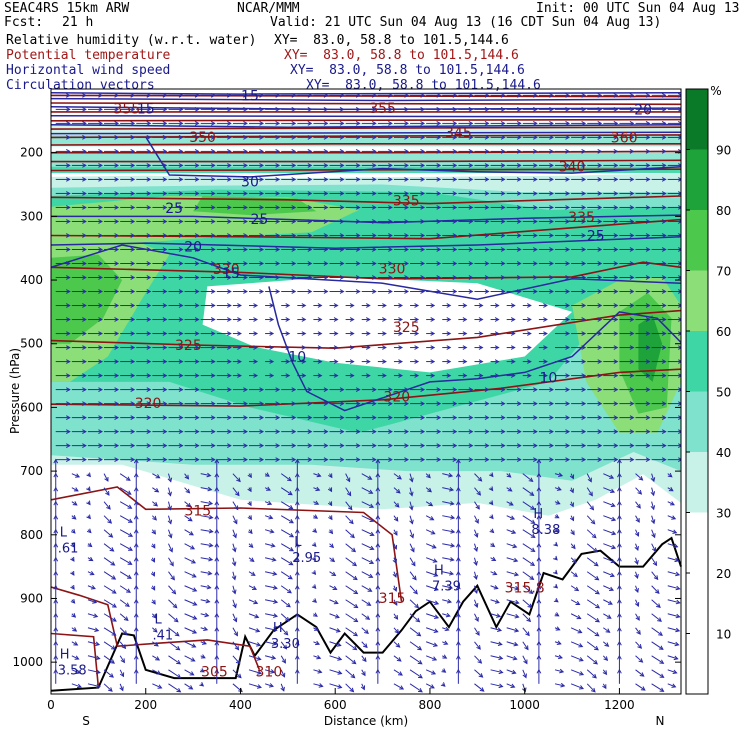 This screenshot has width=740, height=740. What do you see at coordinates (67, 8) in the screenshot?
I see `model-title: SEAC4RS 15km ARW` at bounding box center [67, 8].